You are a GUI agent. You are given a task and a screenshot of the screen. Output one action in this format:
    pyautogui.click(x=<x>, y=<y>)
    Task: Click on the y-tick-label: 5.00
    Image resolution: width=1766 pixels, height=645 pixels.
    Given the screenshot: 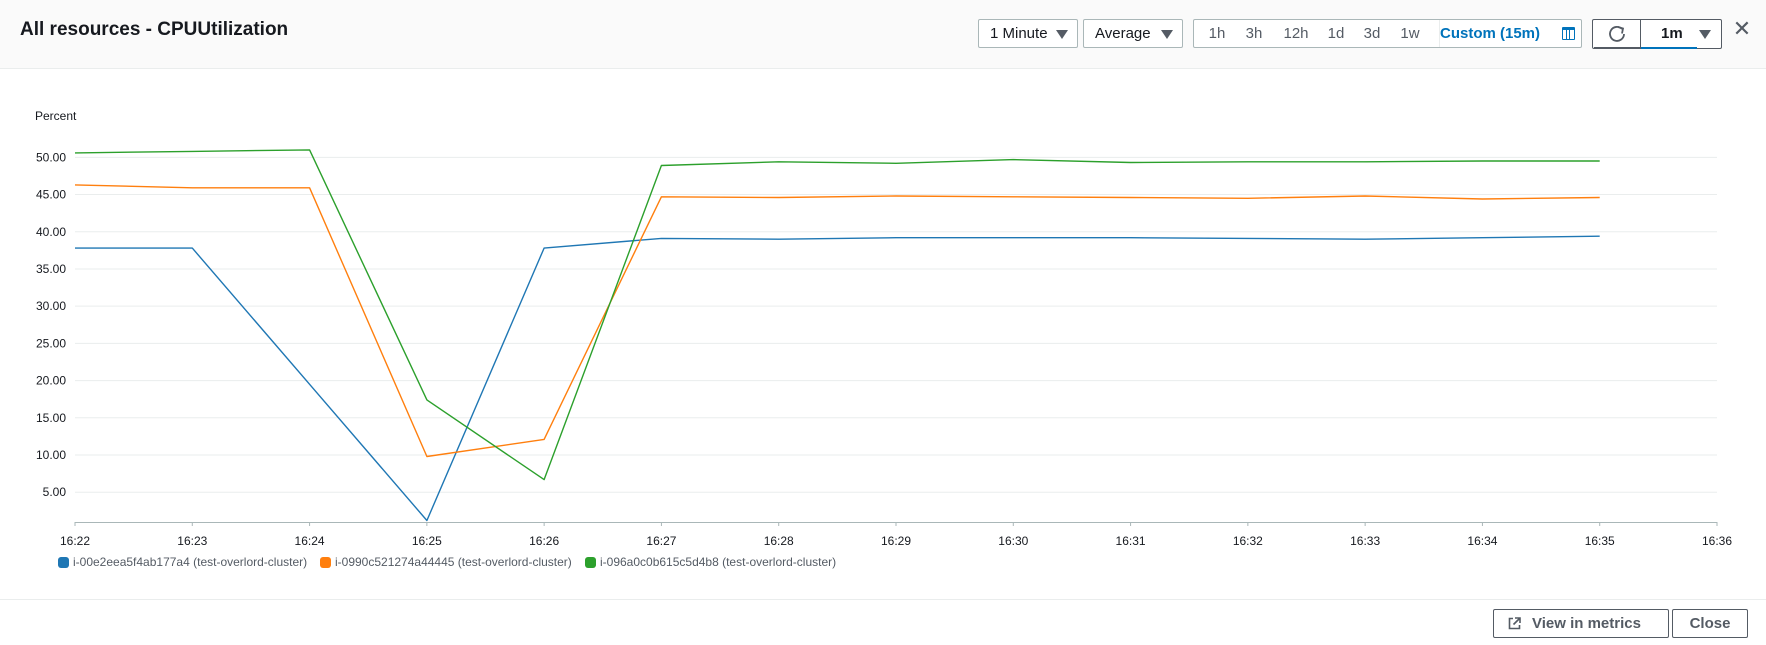 What is the action you would take?
    pyautogui.click(x=55, y=492)
    